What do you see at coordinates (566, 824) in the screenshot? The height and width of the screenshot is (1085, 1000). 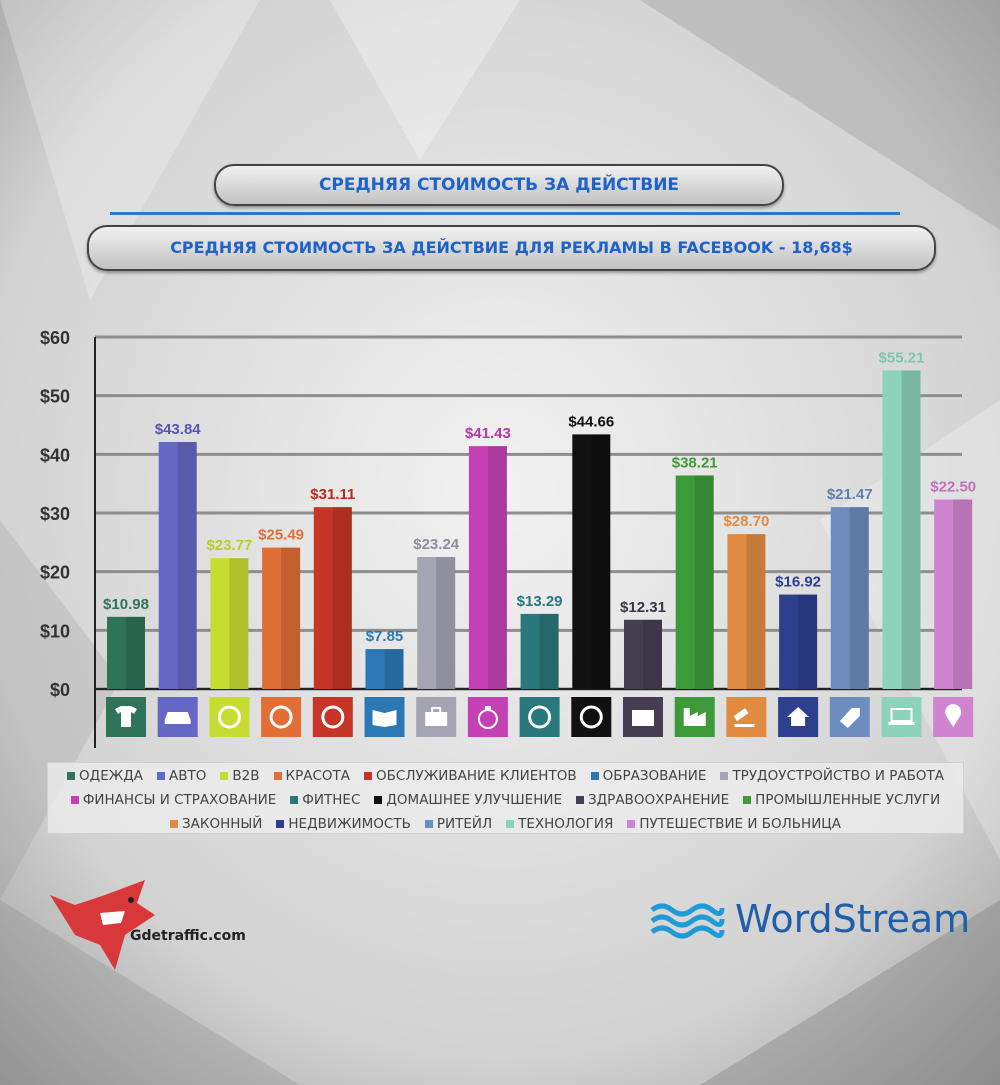 I see `legend-label: Технология` at bounding box center [566, 824].